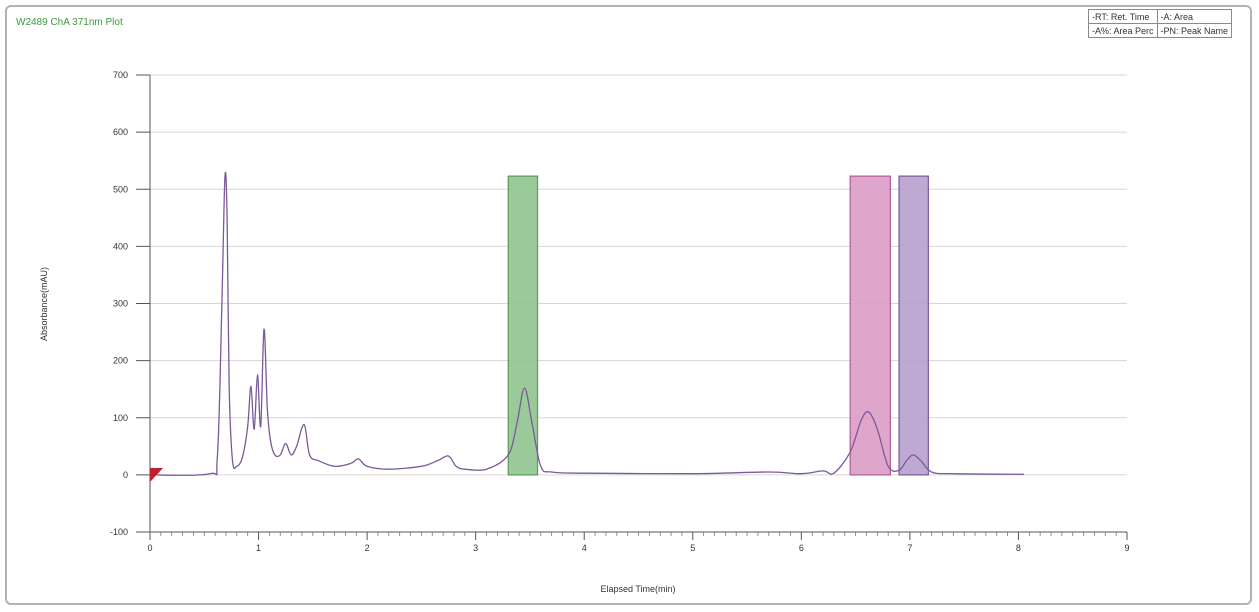  I want to click on y-tick-label: 200, so click(120, 361).